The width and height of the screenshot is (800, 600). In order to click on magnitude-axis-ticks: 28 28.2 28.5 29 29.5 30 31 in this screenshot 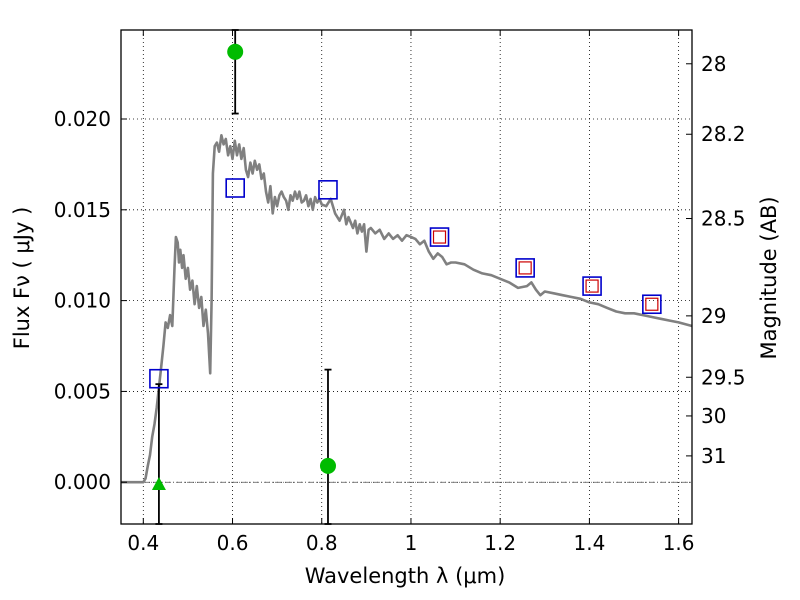, I will do `click(716, 260)`.